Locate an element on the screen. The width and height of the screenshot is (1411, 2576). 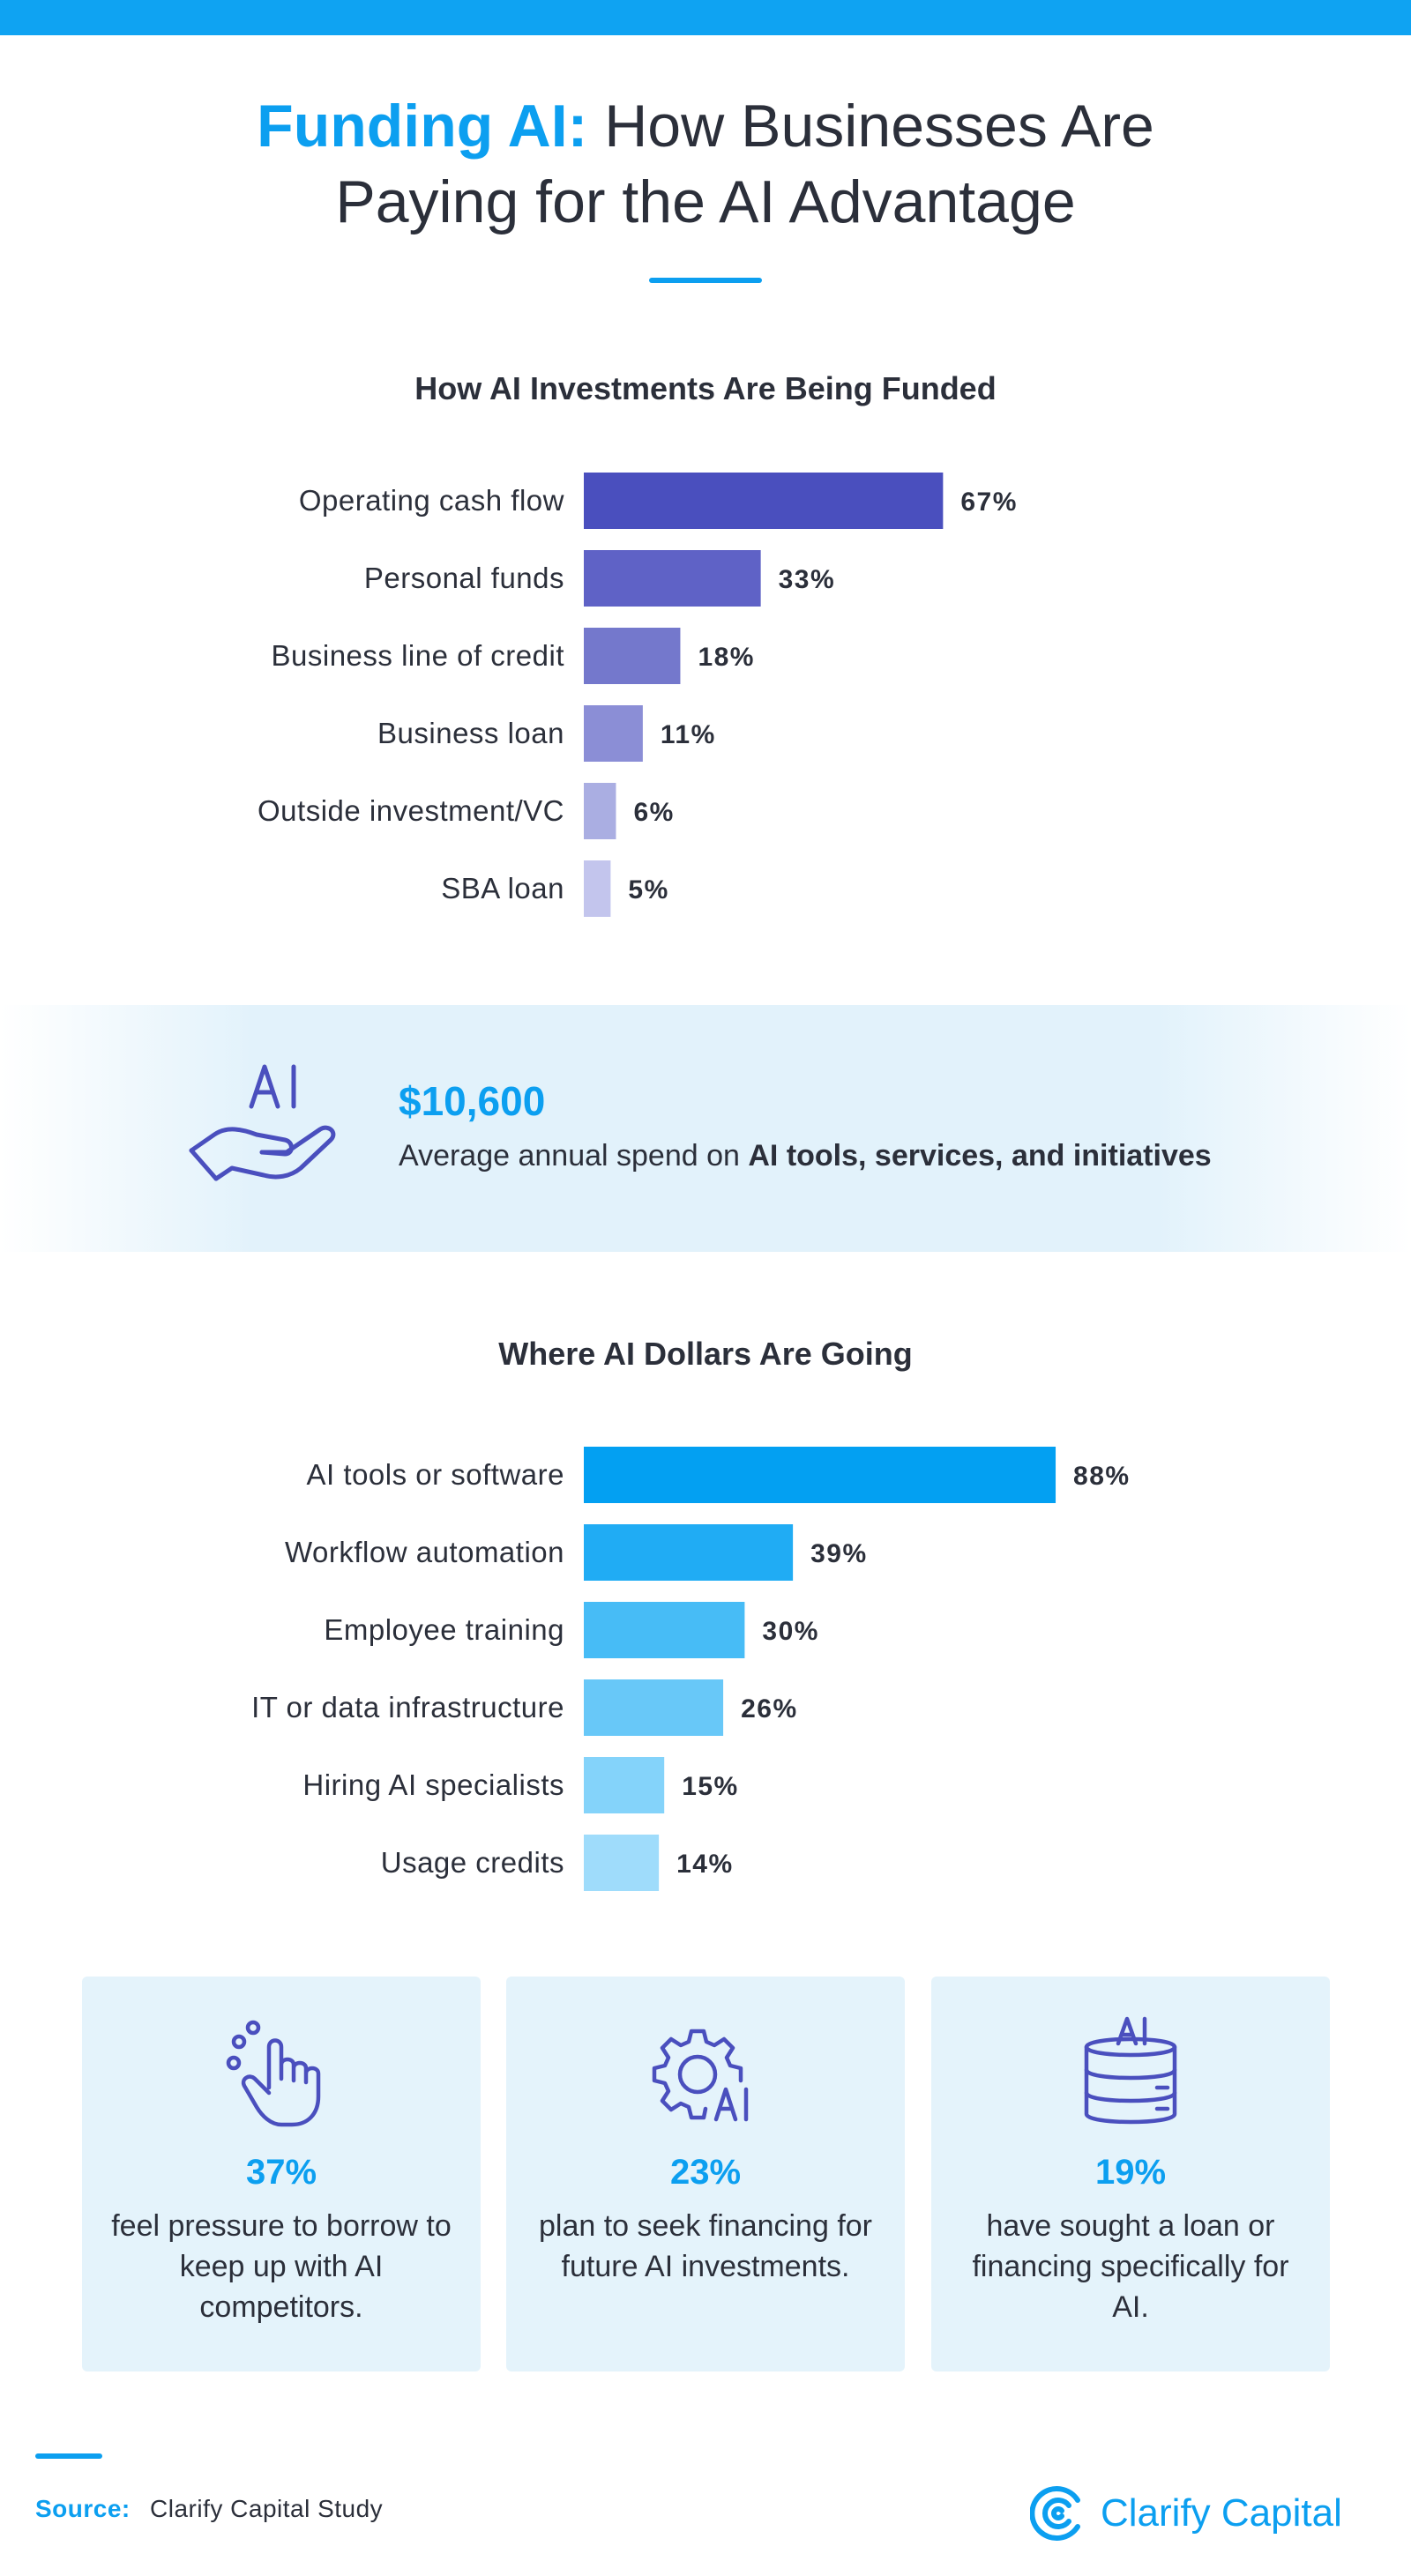
dollars-label-3: IT or data infrastructure is located at coordinates (407, 1708).